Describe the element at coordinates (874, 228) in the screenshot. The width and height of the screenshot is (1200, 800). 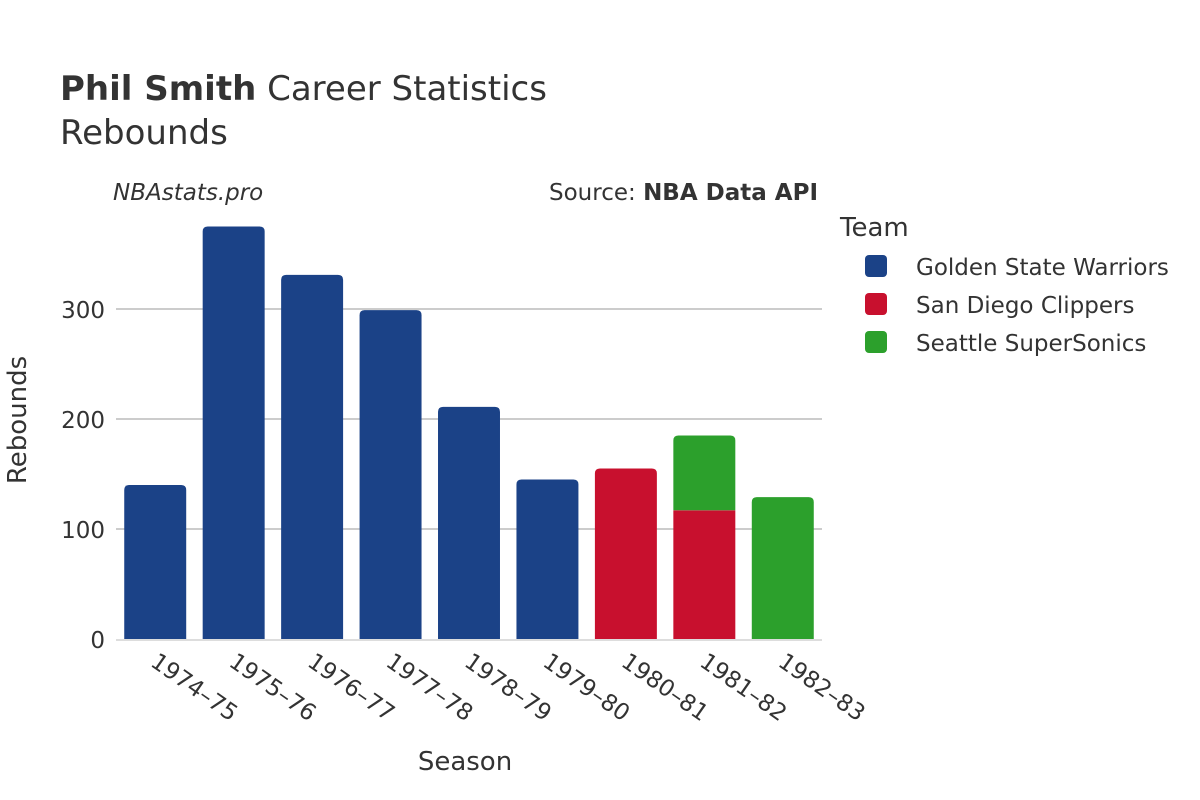
I see `legend-title: Team` at that location.